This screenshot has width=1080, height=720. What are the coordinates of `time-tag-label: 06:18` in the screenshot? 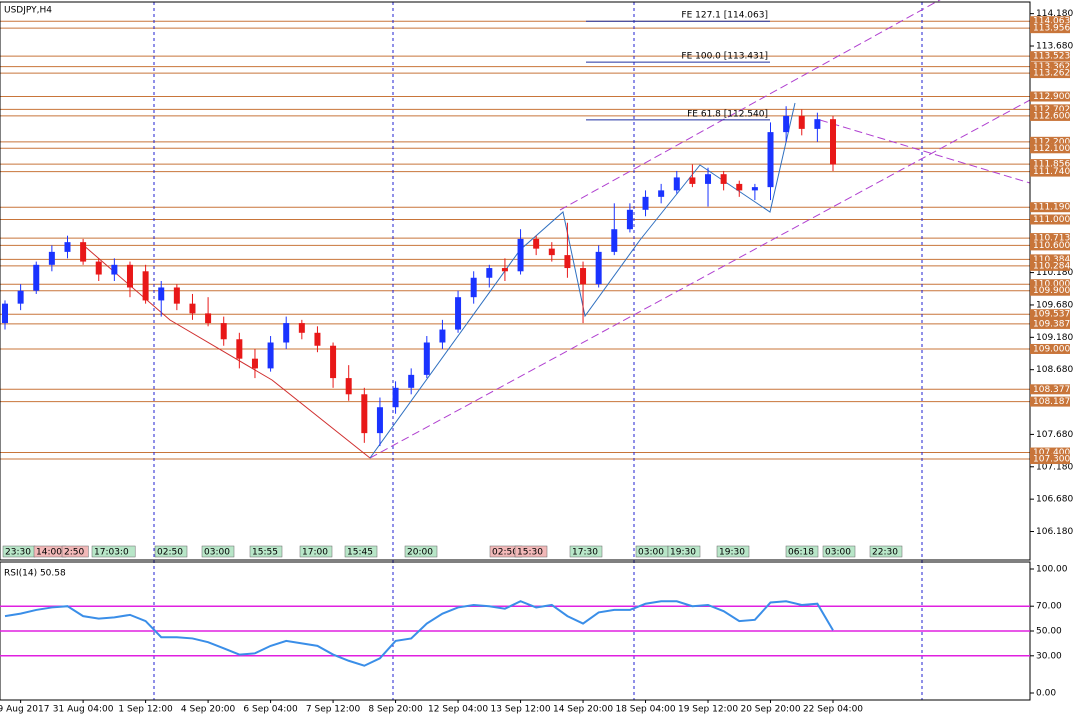 It's located at (801, 553).